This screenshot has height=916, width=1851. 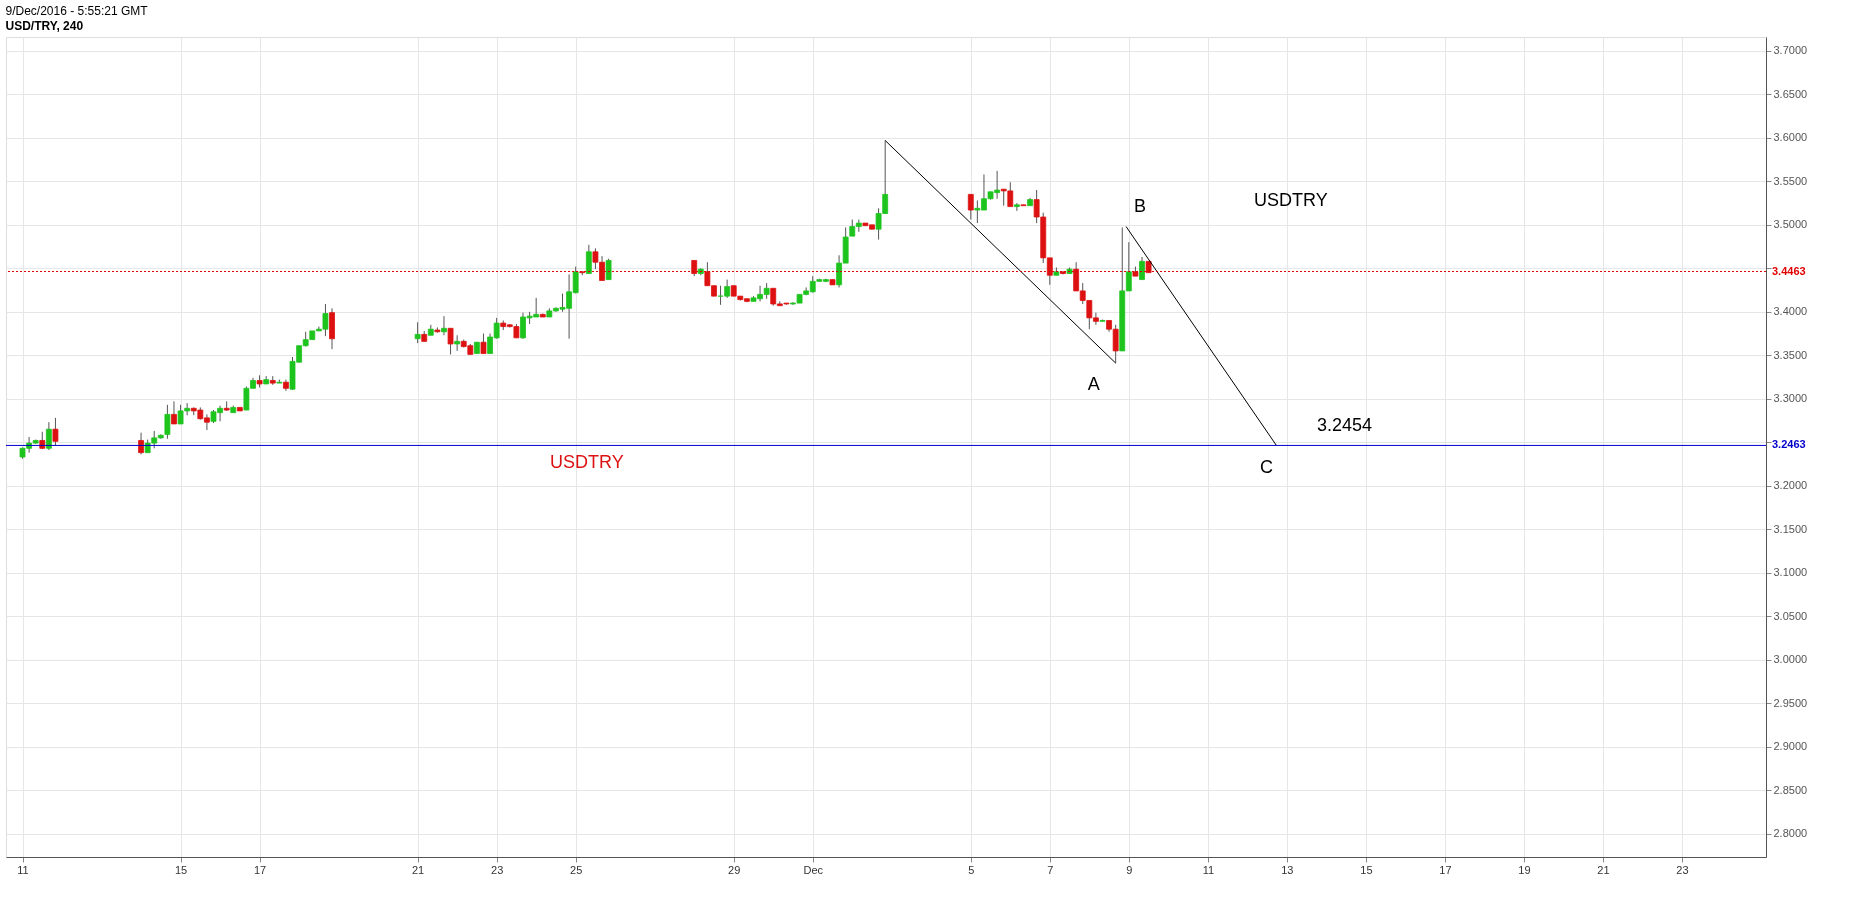 What do you see at coordinates (1790, 702) in the screenshot?
I see `y-tick-label: 2.9500` at bounding box center [1790, 702].